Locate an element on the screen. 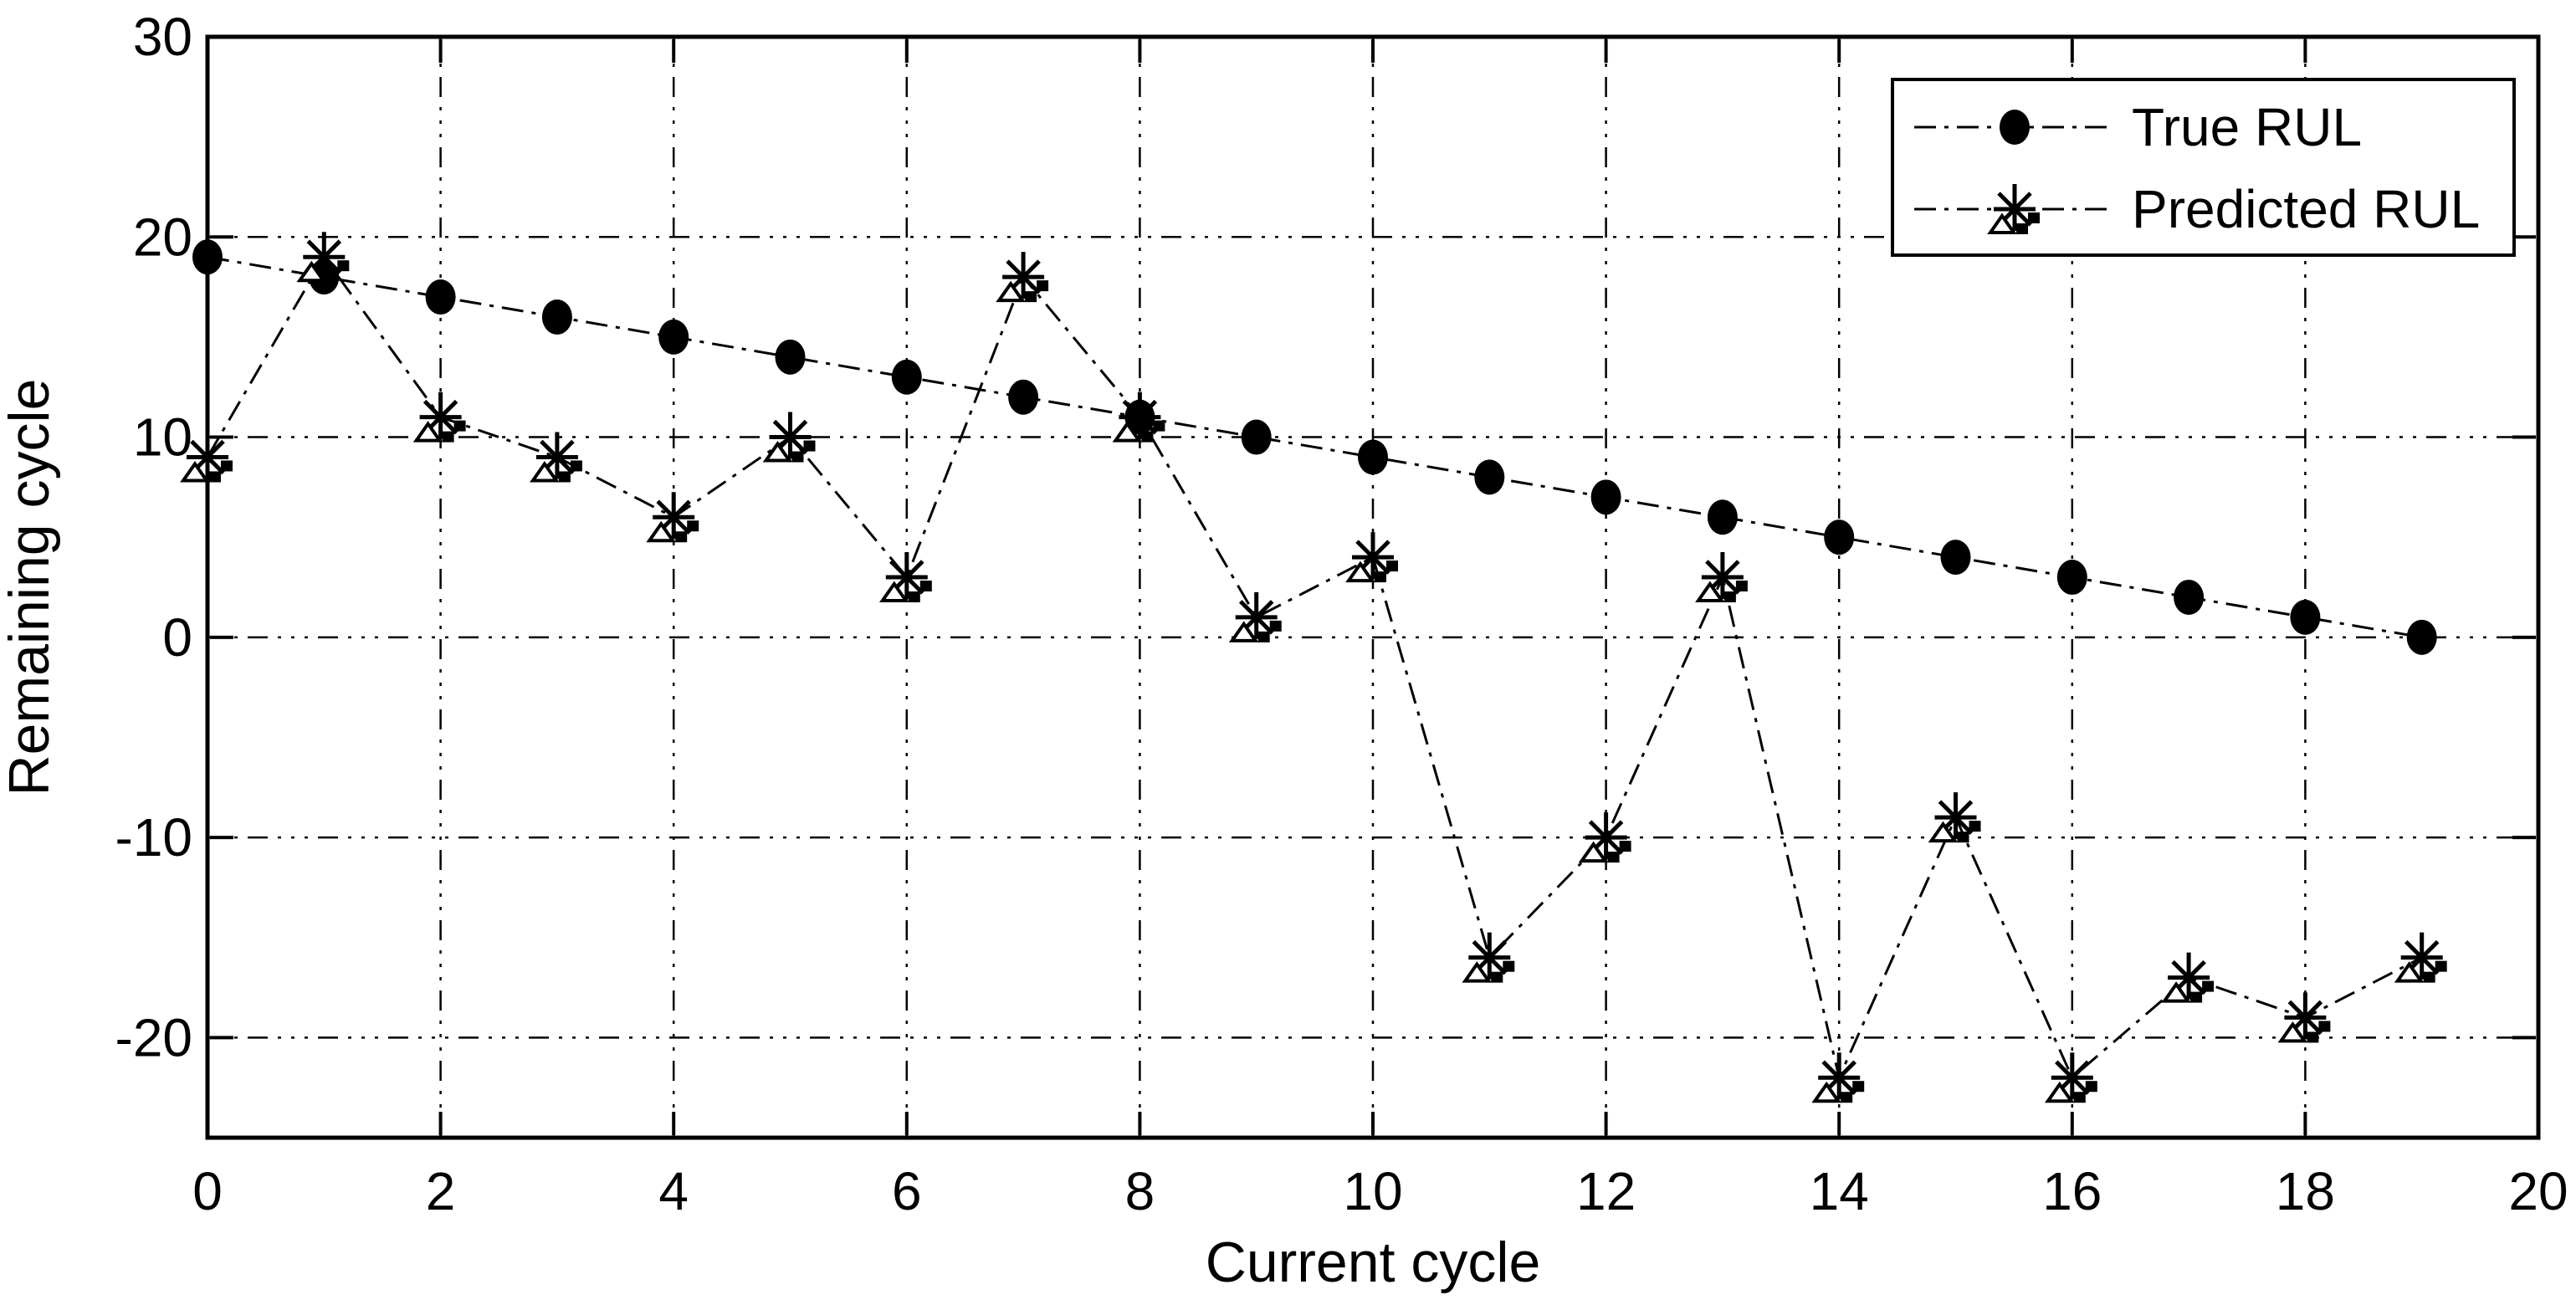 Image resolution: width=2576 pixels, height=1305 pixels. x-tick-label: 14 is located at coordinates (1840, 1191).